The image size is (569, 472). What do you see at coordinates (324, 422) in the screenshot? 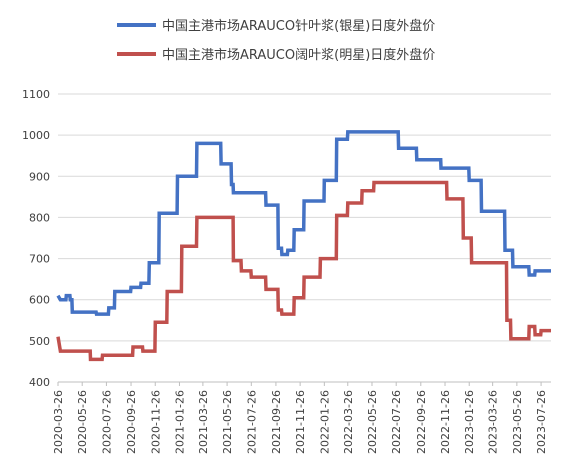
I see `x-tick-label: 2022-01-26` at bounding box center [324, 422].